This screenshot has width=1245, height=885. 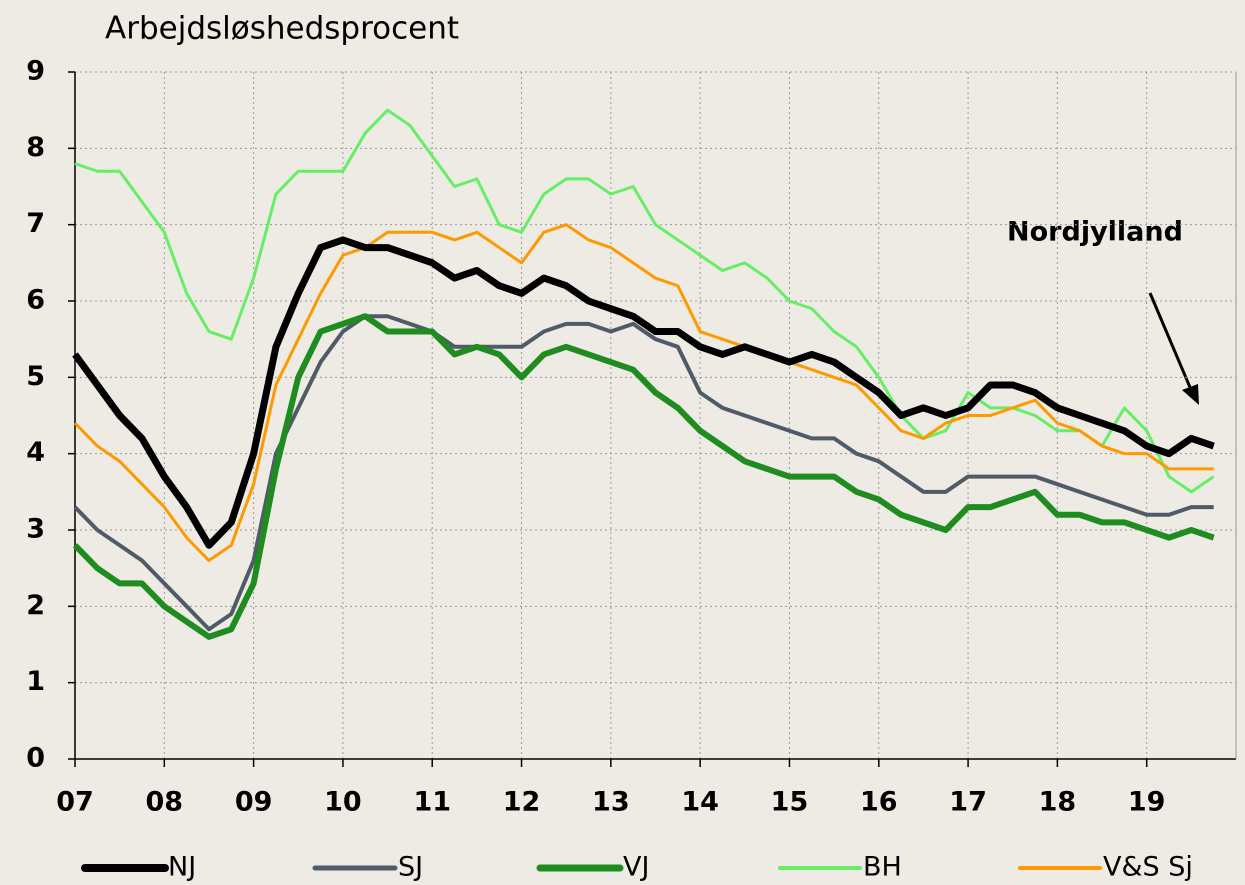 What do you see at coordinates (1147, 802) in the screenshot?
I see `x-tick-label: 19` at bounding box center [1147, 802].